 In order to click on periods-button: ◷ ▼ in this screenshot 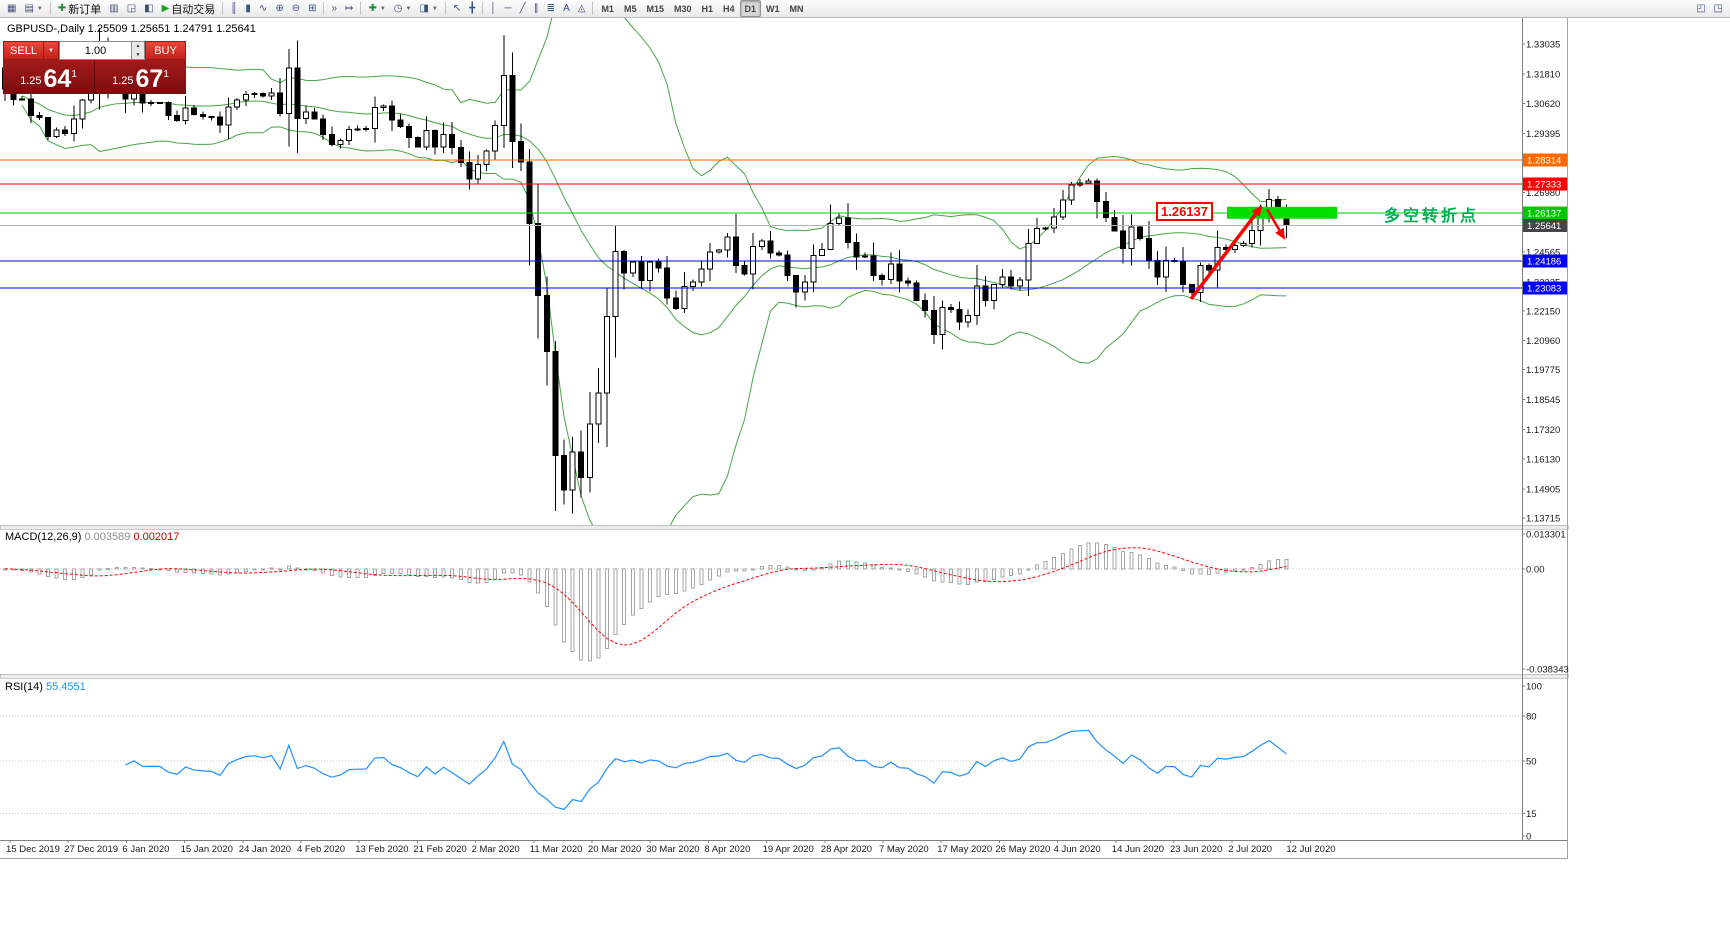, I will do `click(402, 8)`.